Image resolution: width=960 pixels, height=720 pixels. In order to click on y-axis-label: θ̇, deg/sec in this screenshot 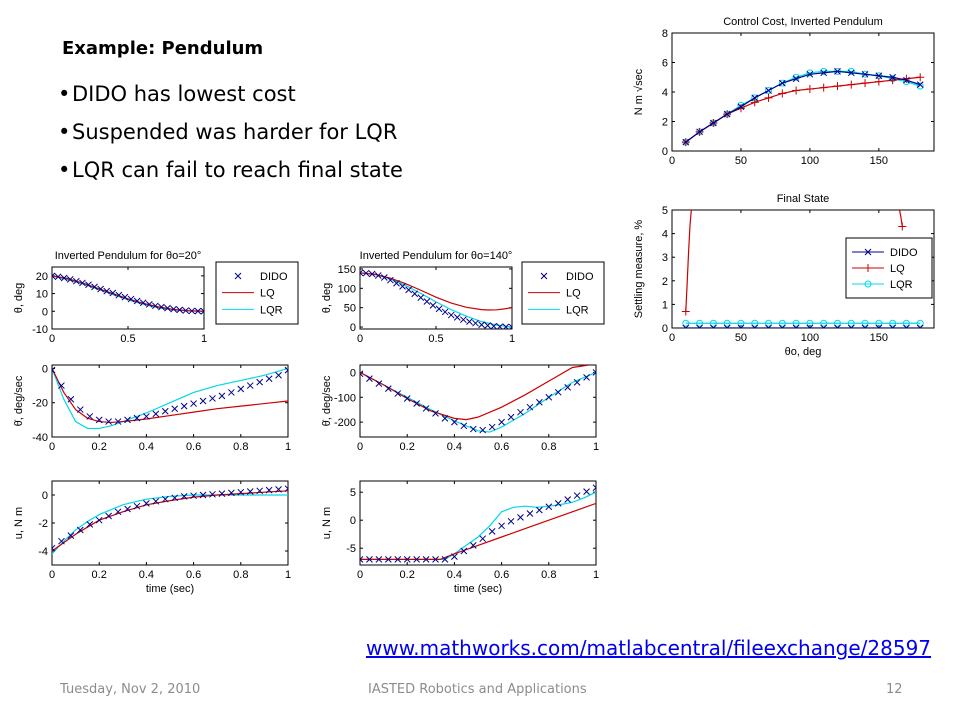, I will do `click(19, 400)`.